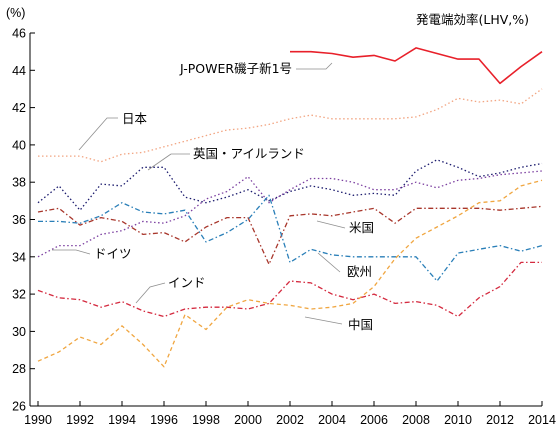 This screenshot has height=435, width=560. Describe the element at coordinates (135, 118) in the screenshot. I see `series-label: 日本` at that location.